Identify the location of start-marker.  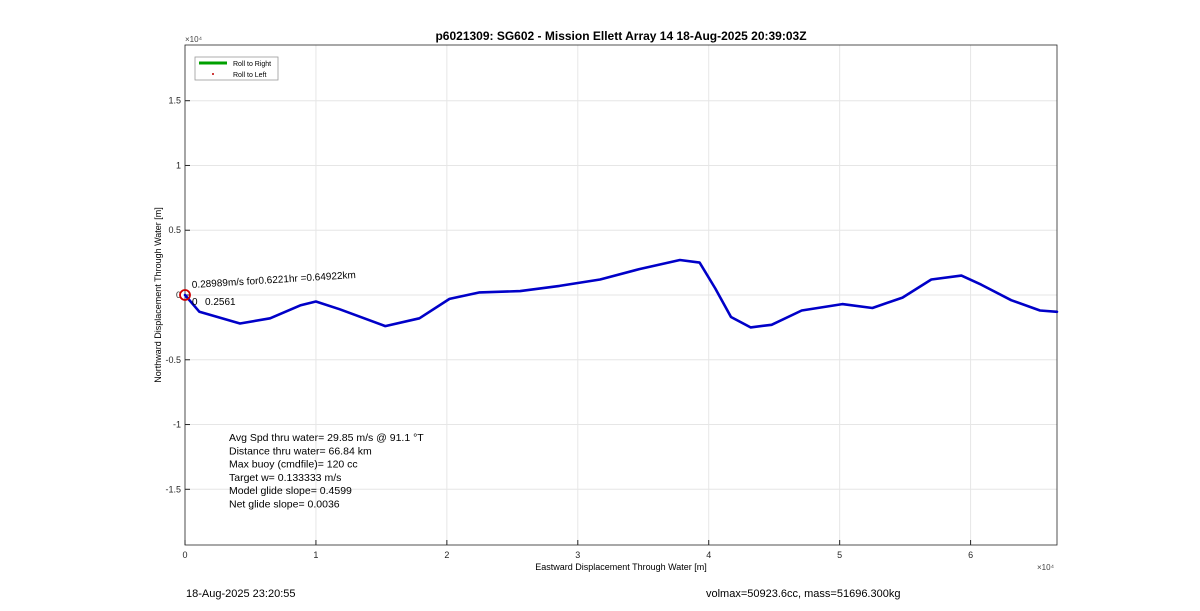
(185, 295).